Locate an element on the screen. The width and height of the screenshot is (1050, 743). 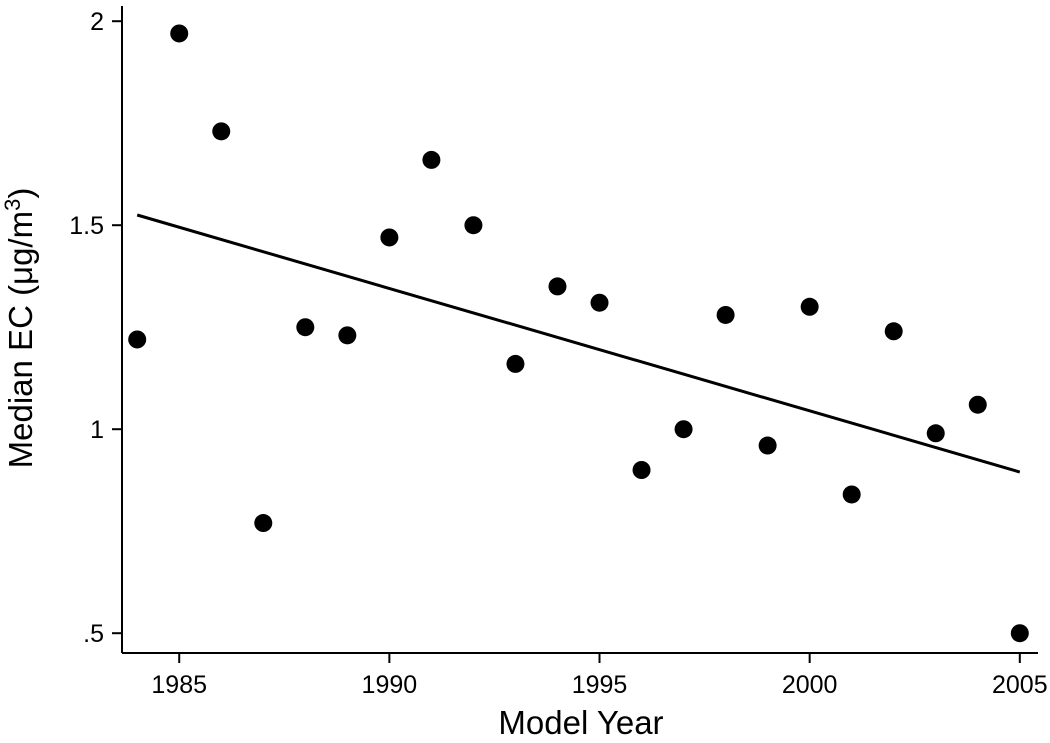
y-axis: .5 1 1.5 2 is located at coordinates (96, 329).